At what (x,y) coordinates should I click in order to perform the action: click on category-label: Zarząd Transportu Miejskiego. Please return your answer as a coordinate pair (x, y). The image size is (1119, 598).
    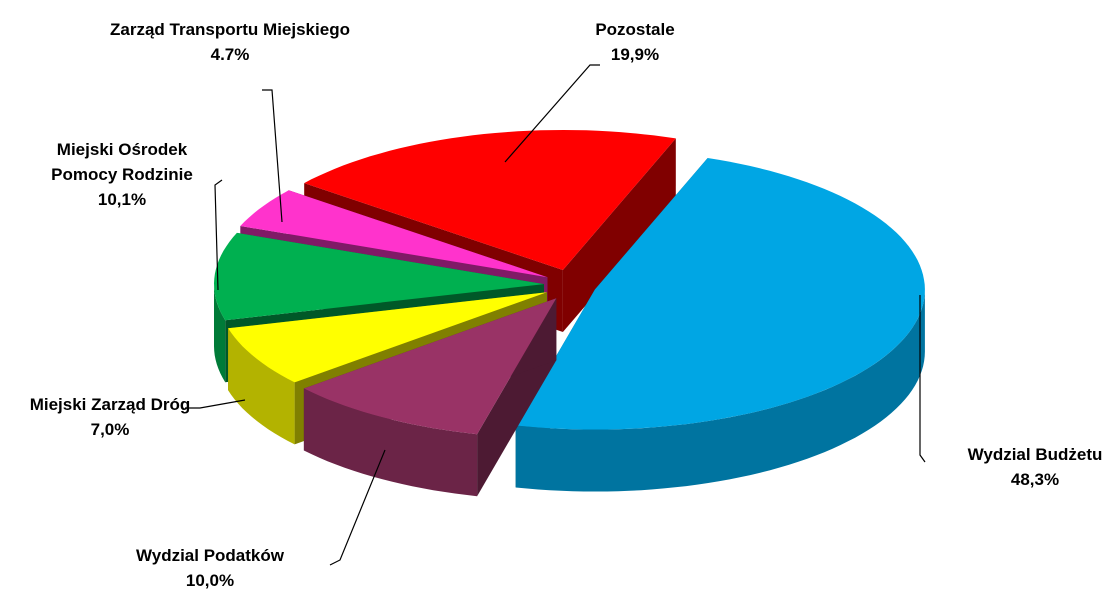
    Looking at the image, I should click on (230, 29).